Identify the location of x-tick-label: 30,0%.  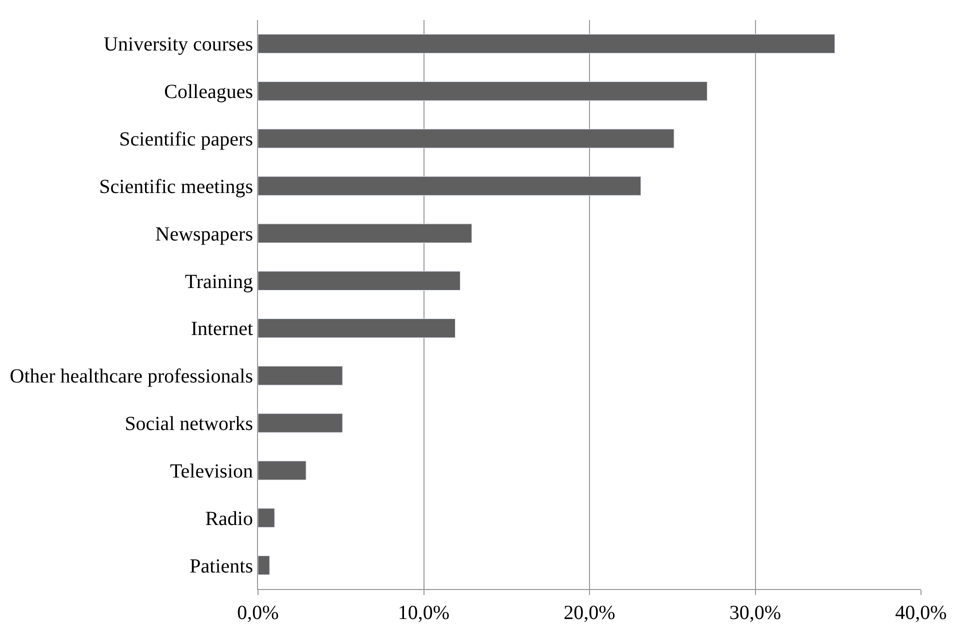
(755, 613).